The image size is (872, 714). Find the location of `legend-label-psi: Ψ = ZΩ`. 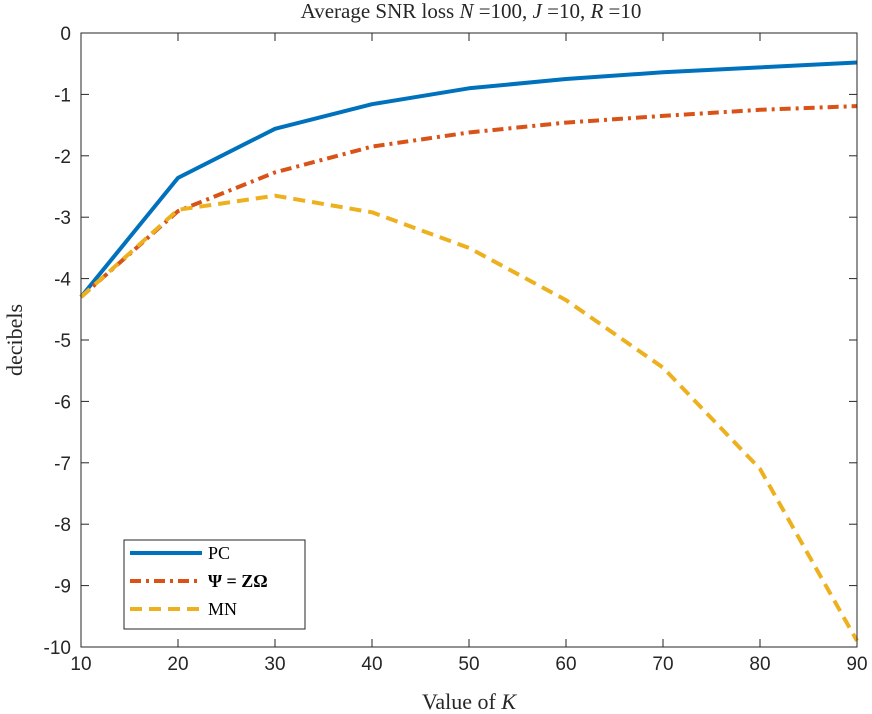

legend-label-psi: Ψ = ZΩ is located at coordinates (238, 581).